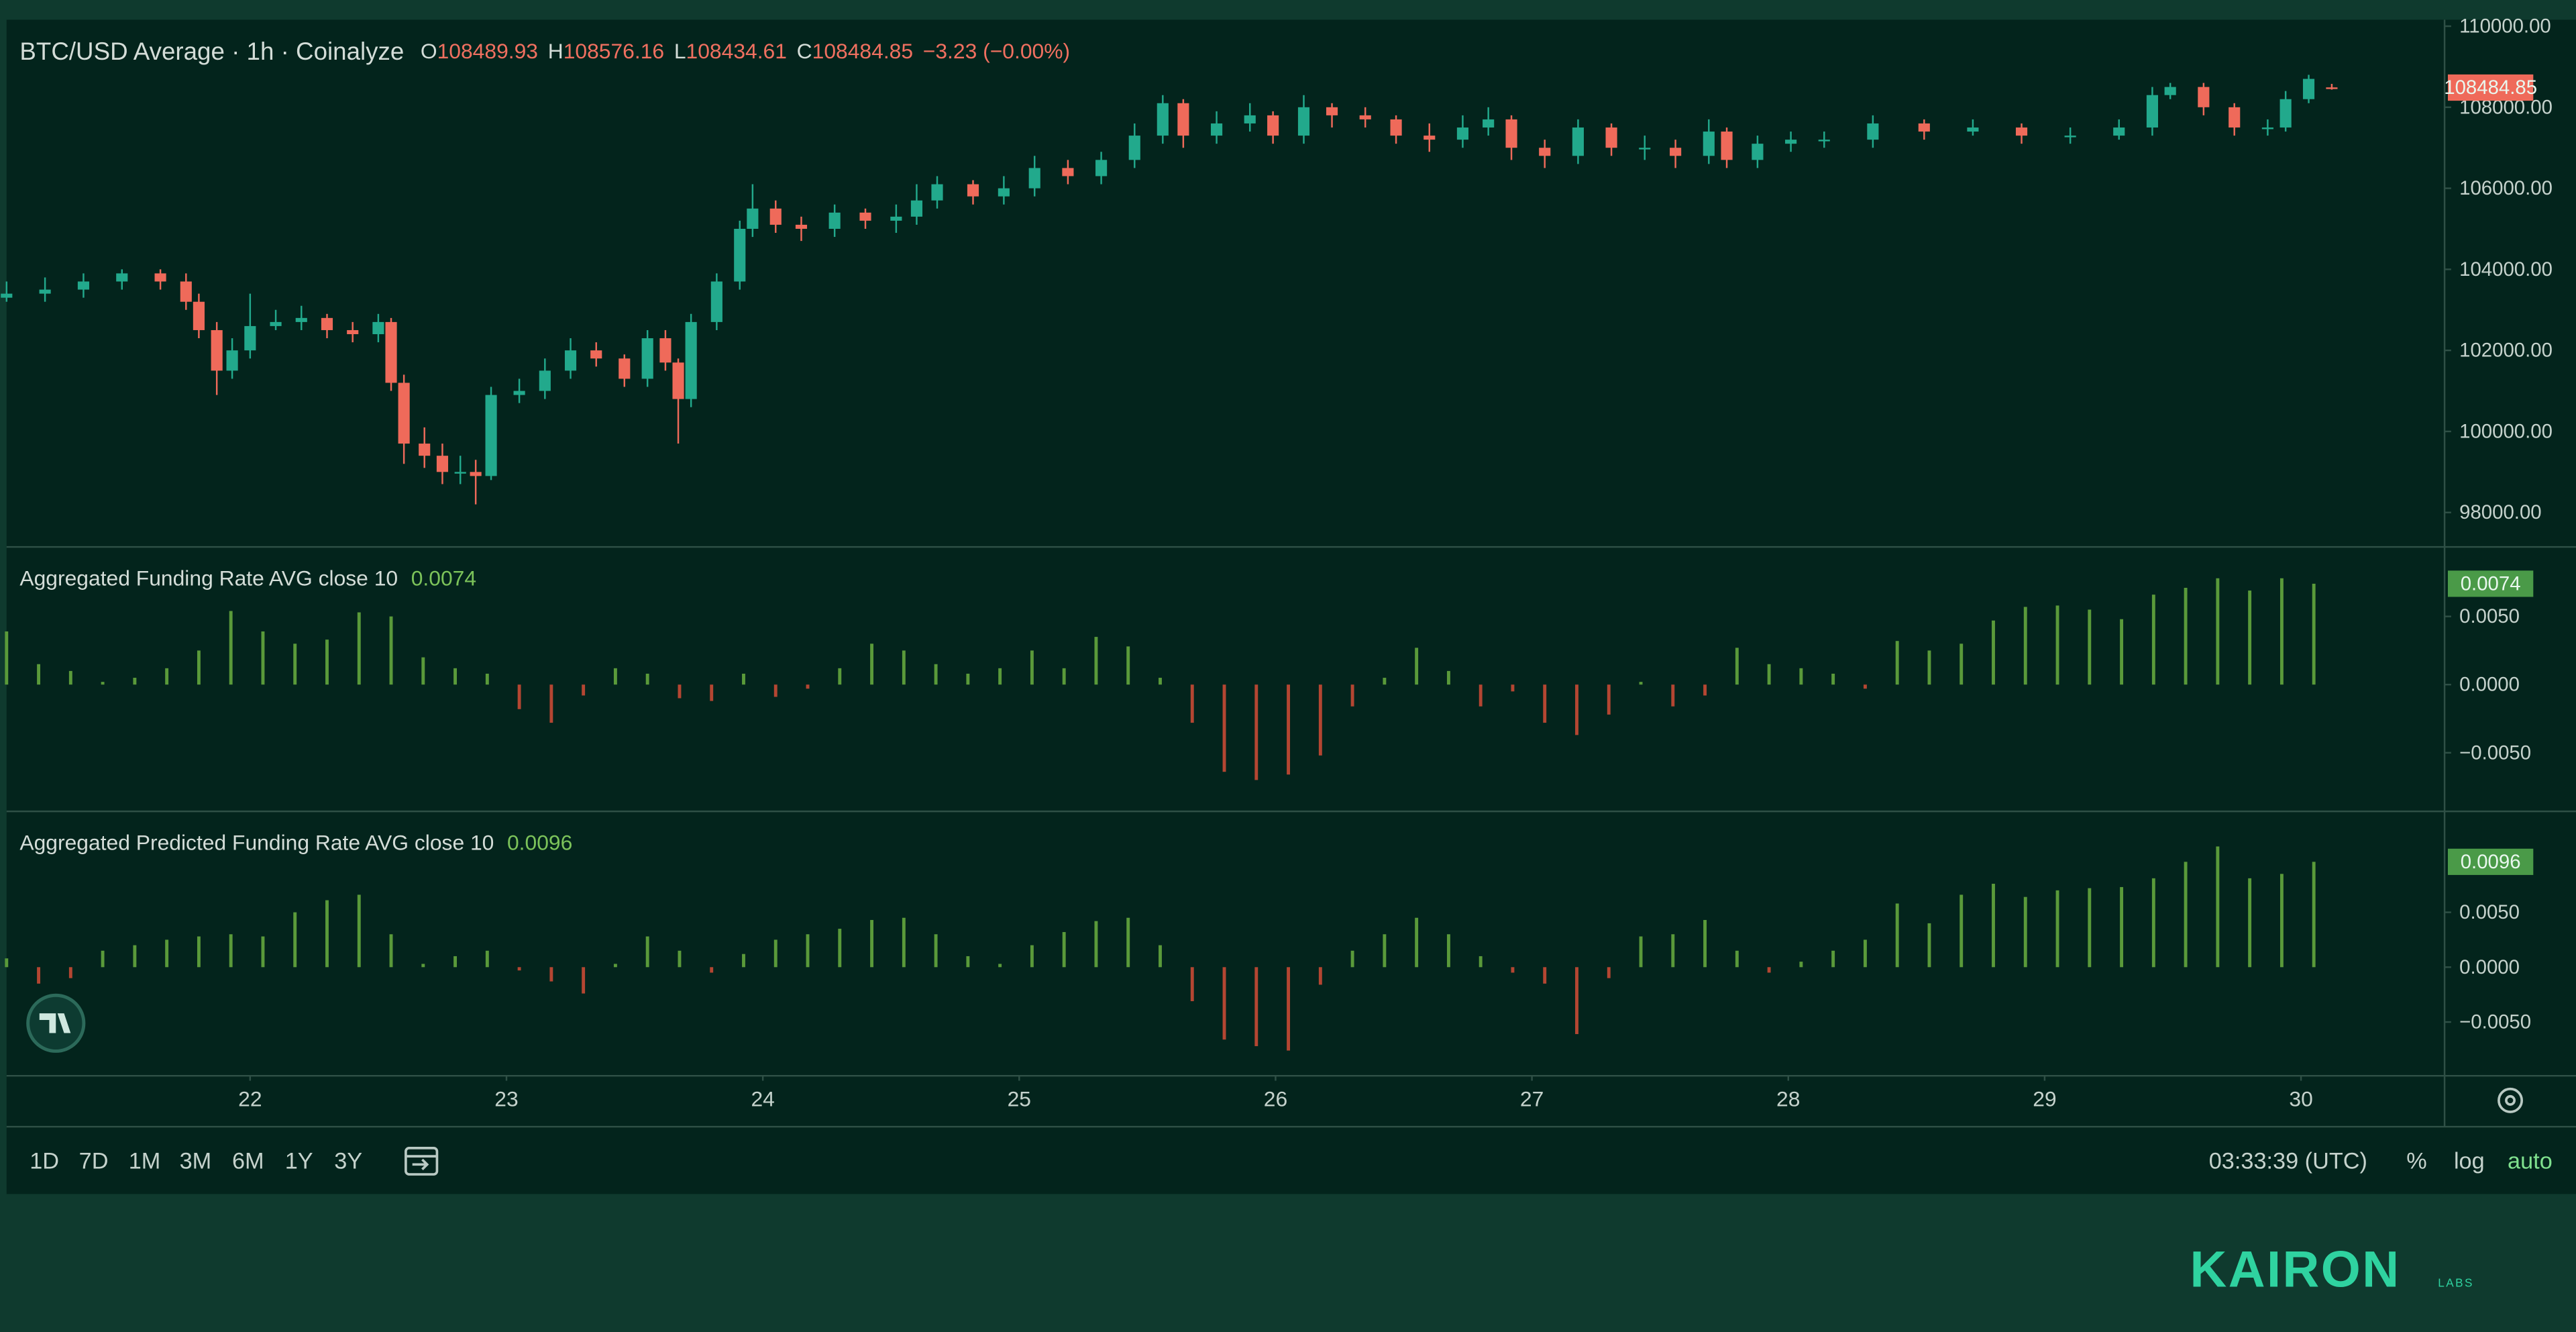  I want to click on calendar-icon, so click(422, 1161).